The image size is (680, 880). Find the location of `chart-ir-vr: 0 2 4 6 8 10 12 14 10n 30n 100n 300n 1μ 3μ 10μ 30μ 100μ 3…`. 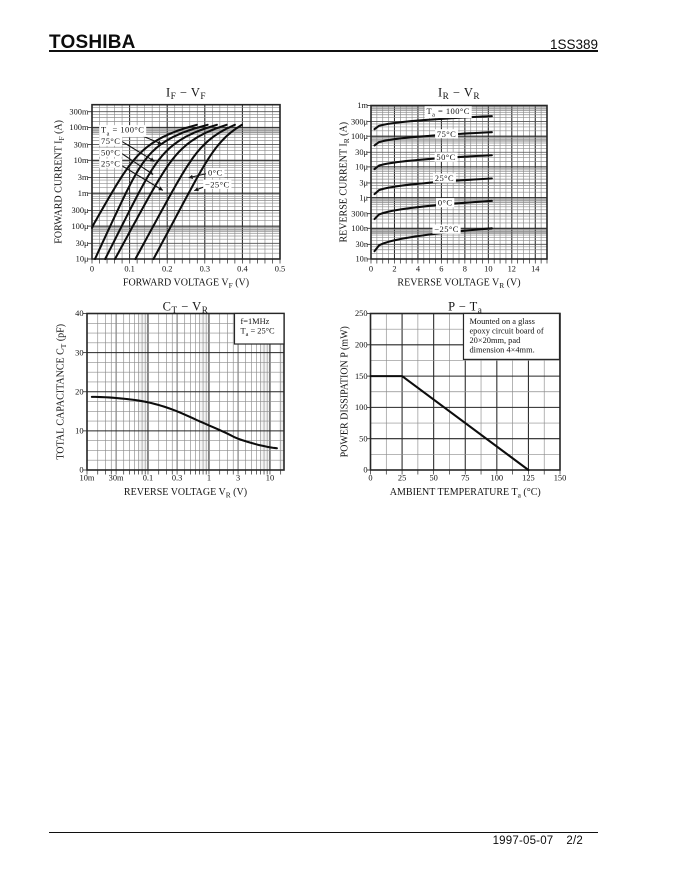

chart-ir-vr: 0 2 4 6 8 10 12 14 10n 30n 100n 300n 1μ 3μ 10μ 30μ 100μ 3… is located at coordinates (443, 188).